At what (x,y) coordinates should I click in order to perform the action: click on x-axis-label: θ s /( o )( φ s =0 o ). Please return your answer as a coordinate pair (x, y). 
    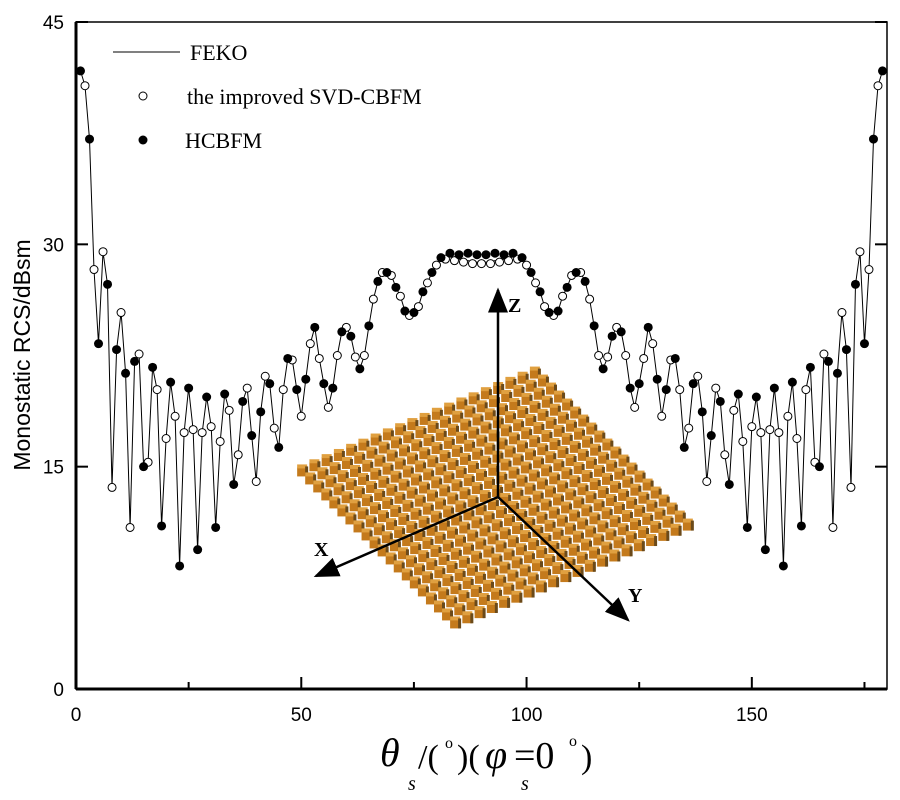
    Looking at the image, I should click on (486, 762).